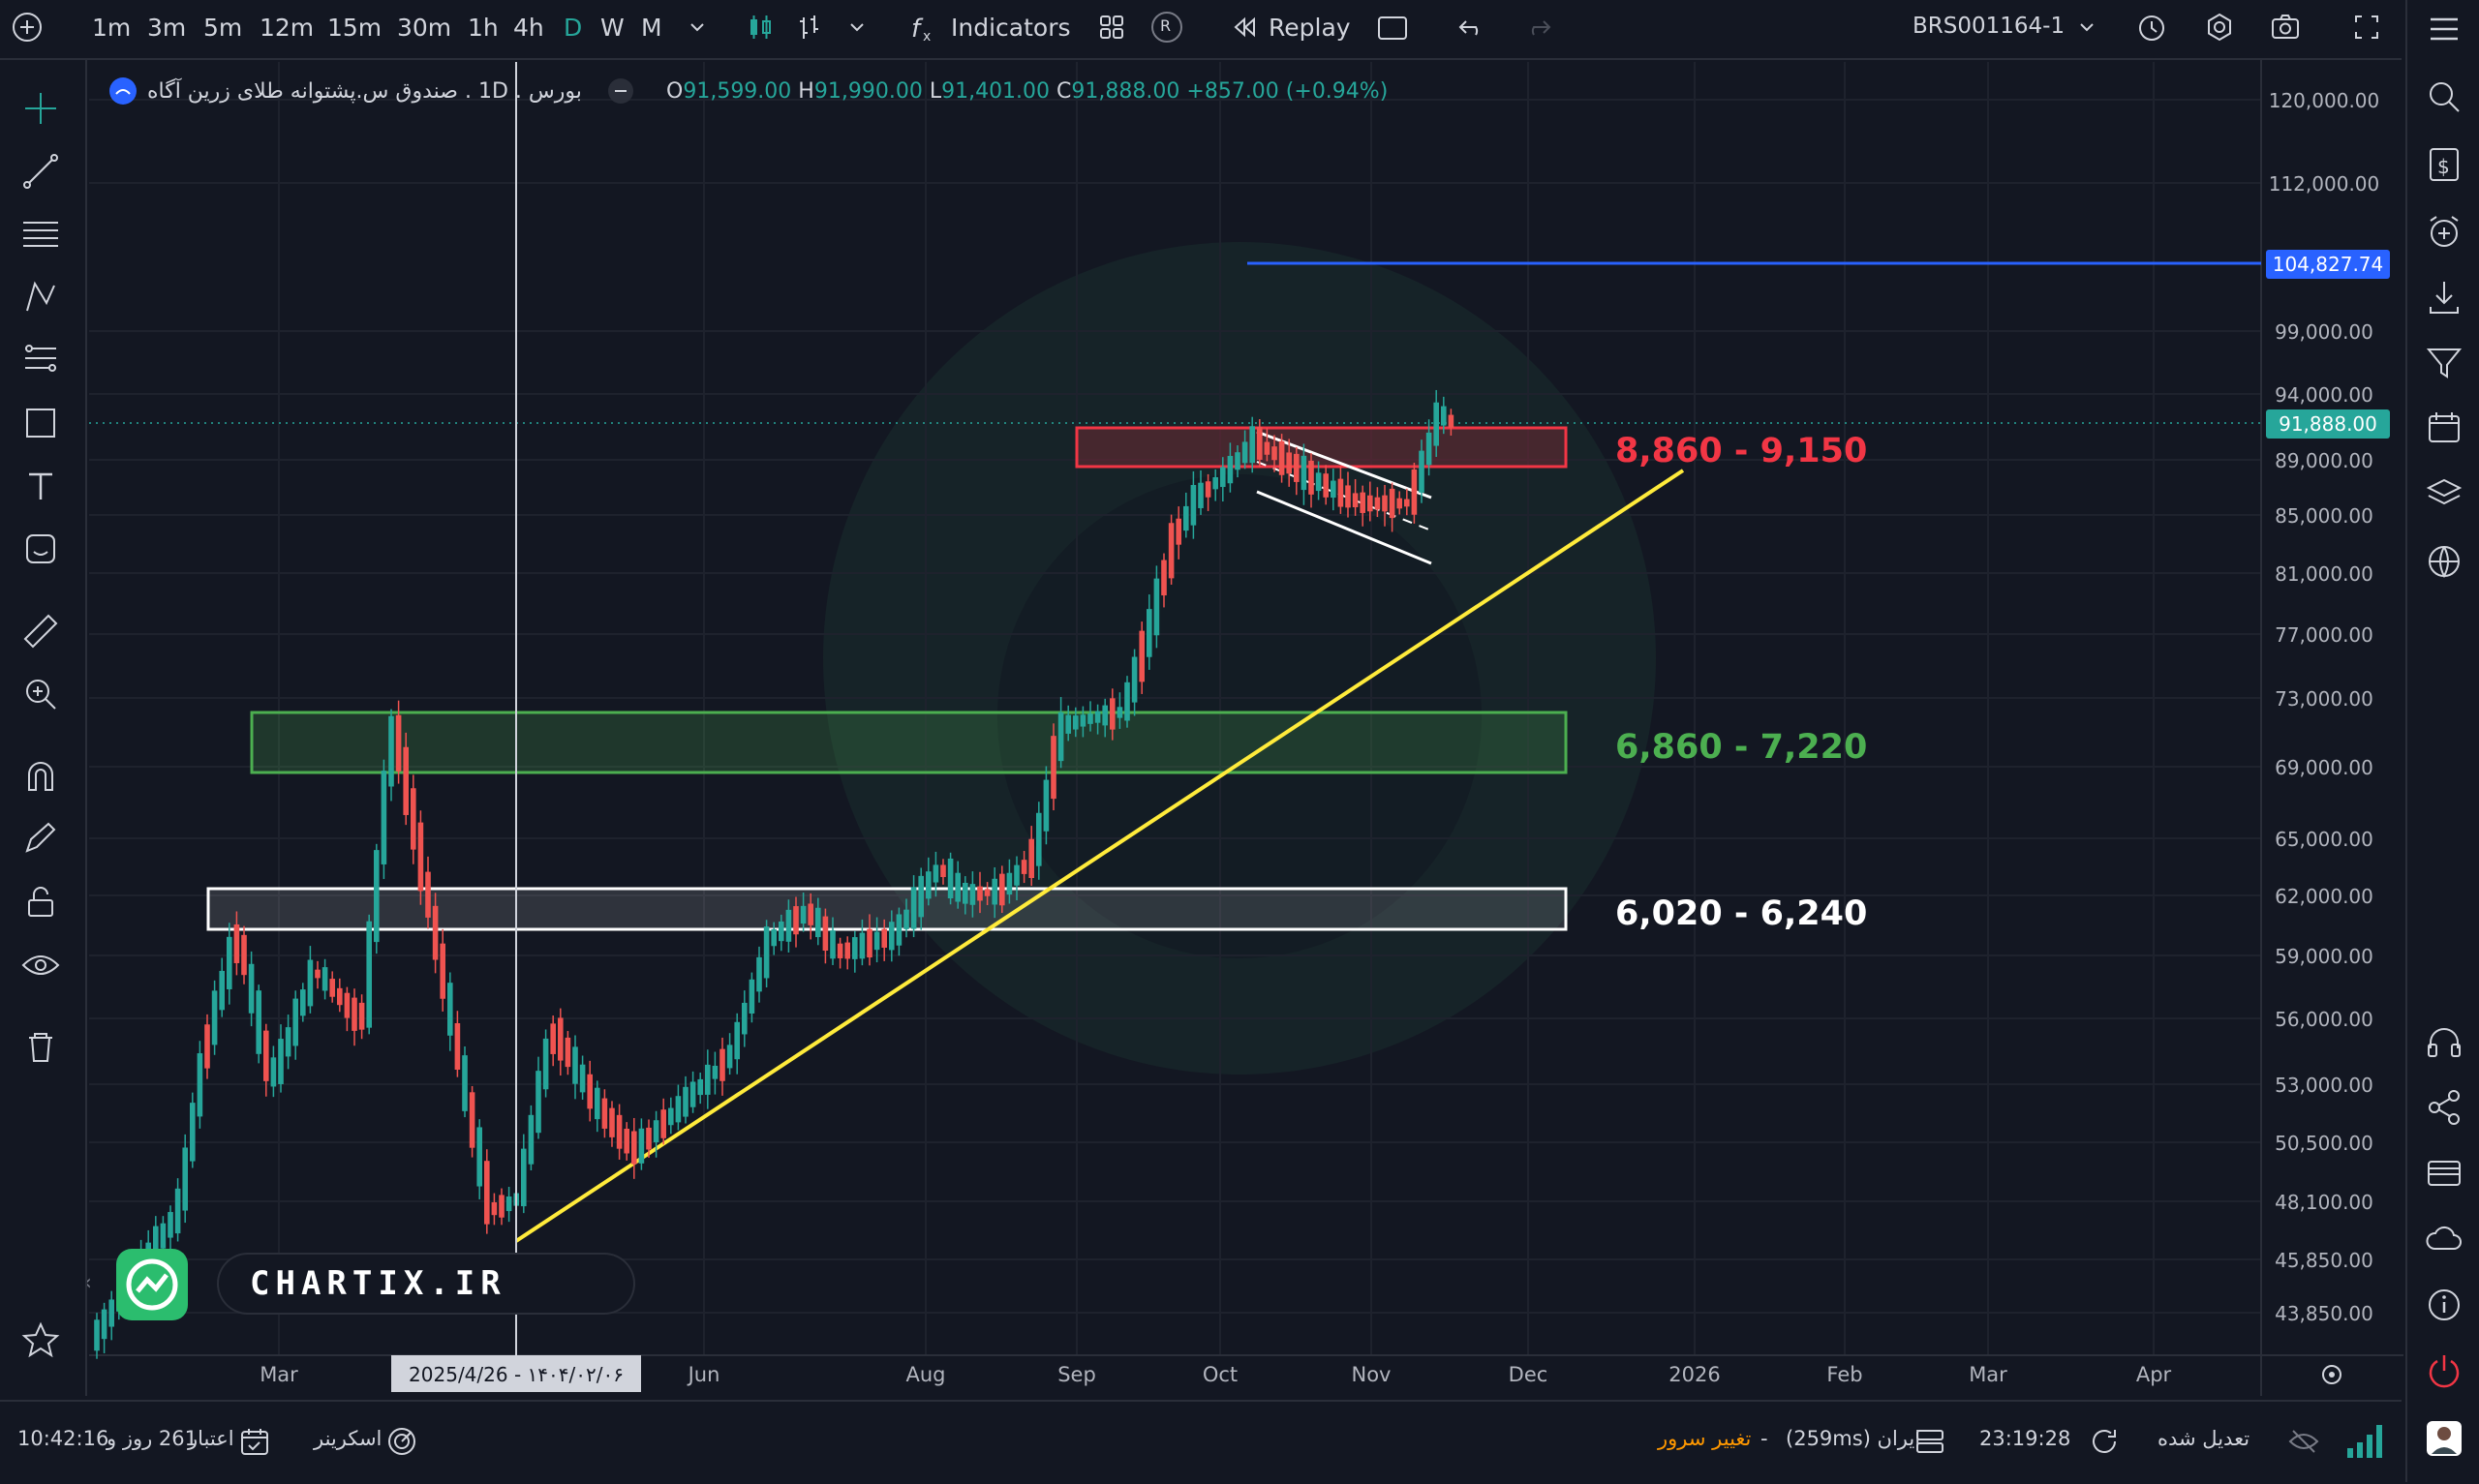 The width and height of the screenshot is (2479, 1484). What do you see at coordinates (2444, 561) in the screenshot?
I see `globe-icon` at bounding box center [2444, 561].